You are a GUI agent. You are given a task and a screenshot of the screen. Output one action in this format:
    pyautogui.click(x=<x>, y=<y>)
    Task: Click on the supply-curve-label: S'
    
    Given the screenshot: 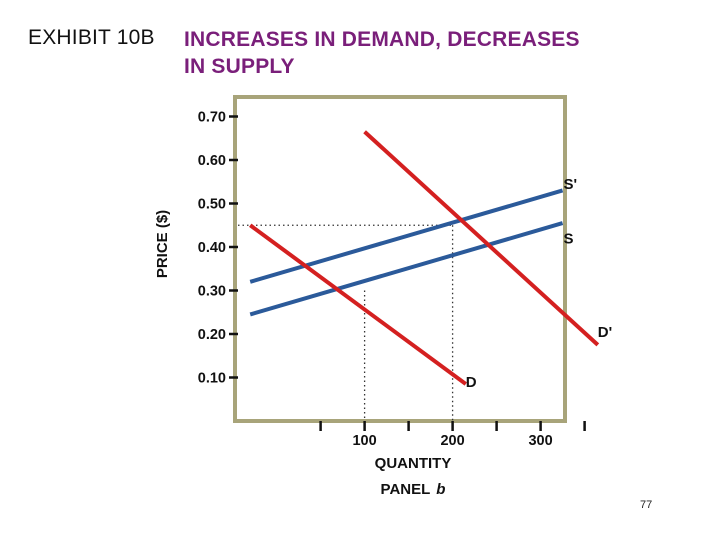 What is the action you would take?
    pyautogui.click(x=570, y=184)
    